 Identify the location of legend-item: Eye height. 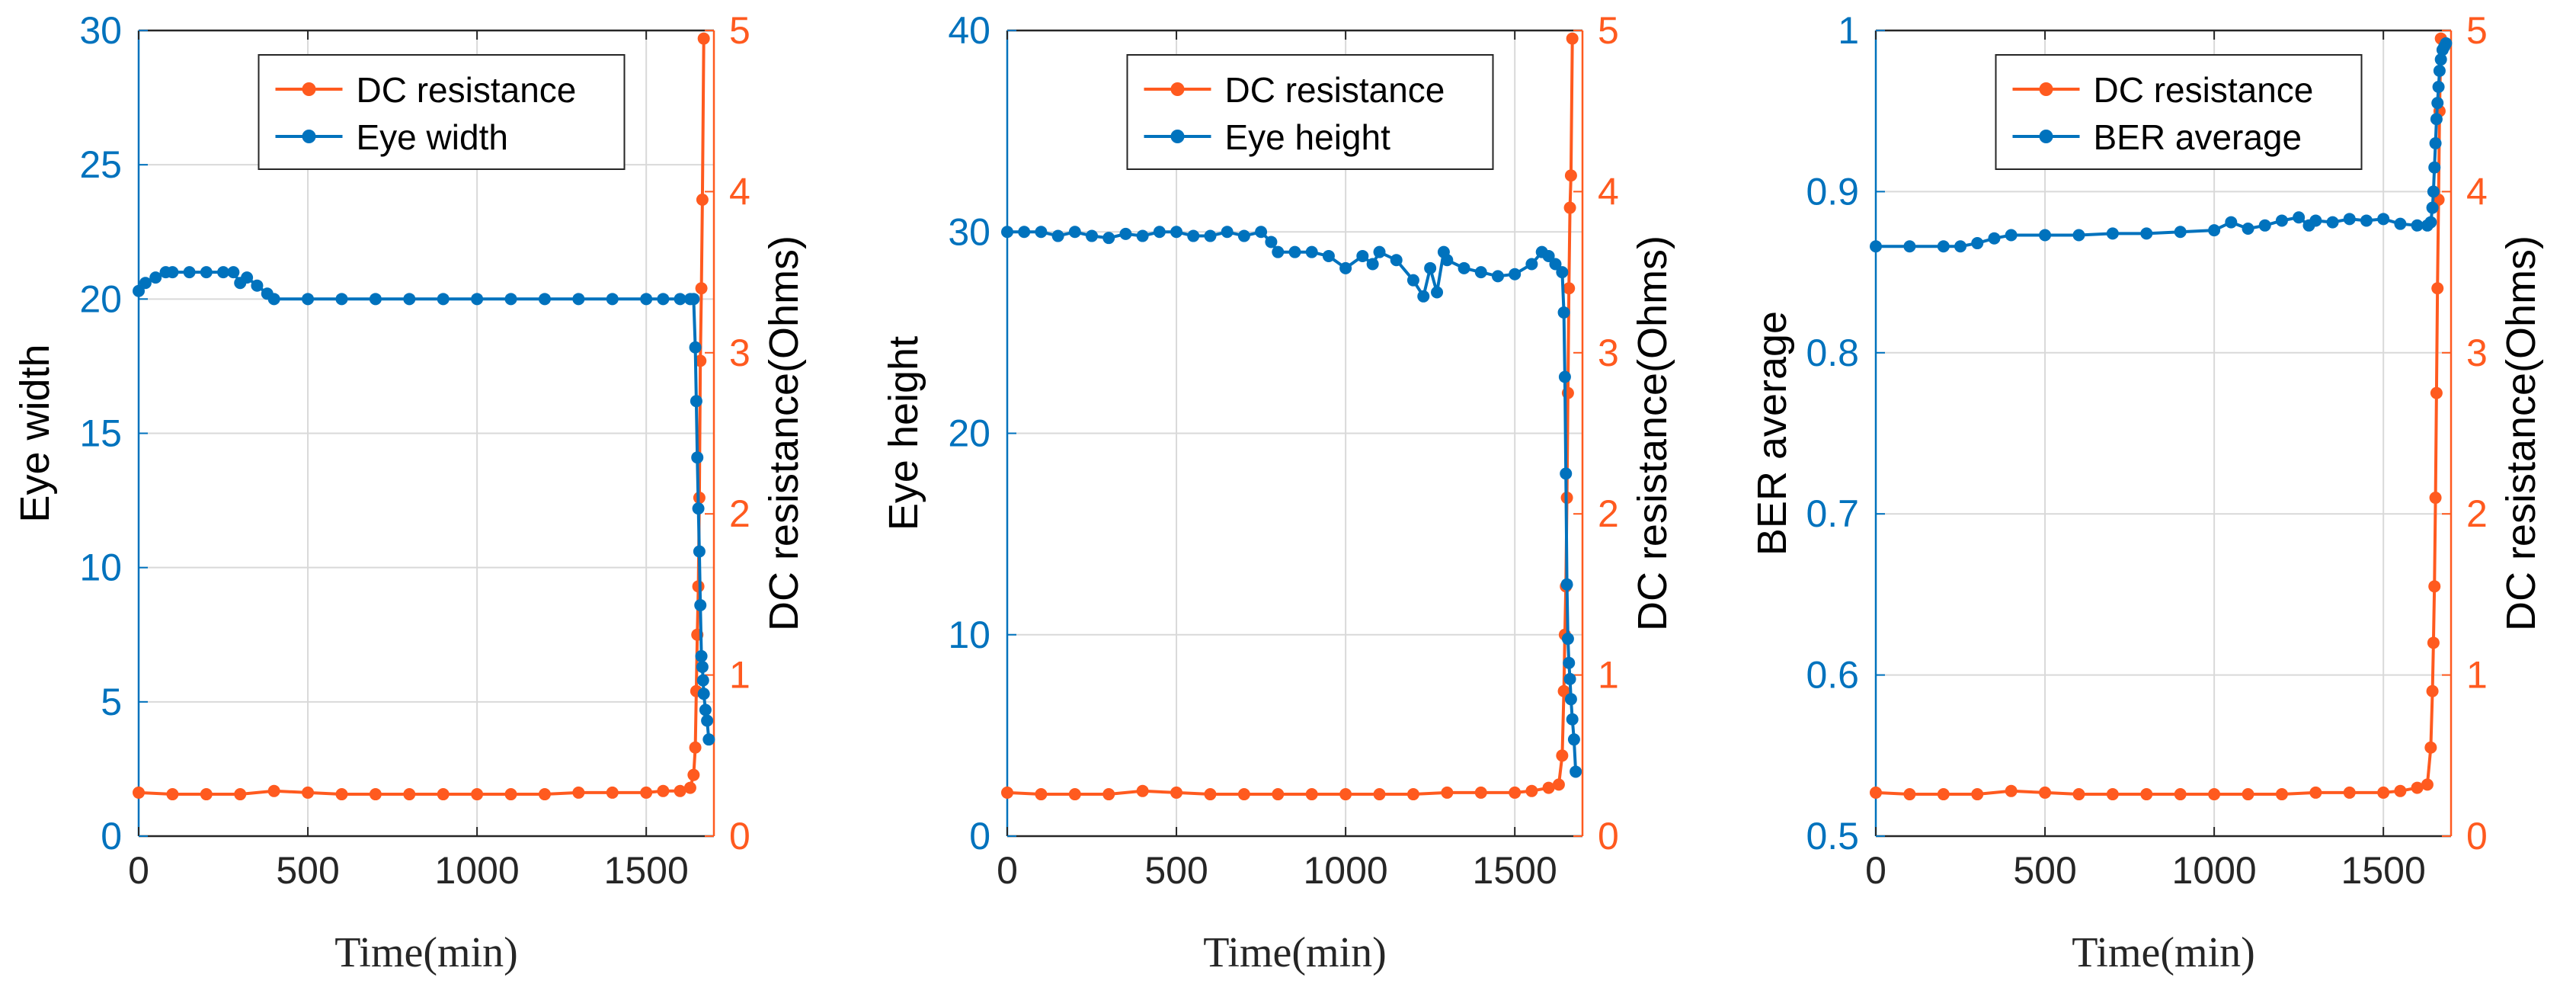
(1267, 137).